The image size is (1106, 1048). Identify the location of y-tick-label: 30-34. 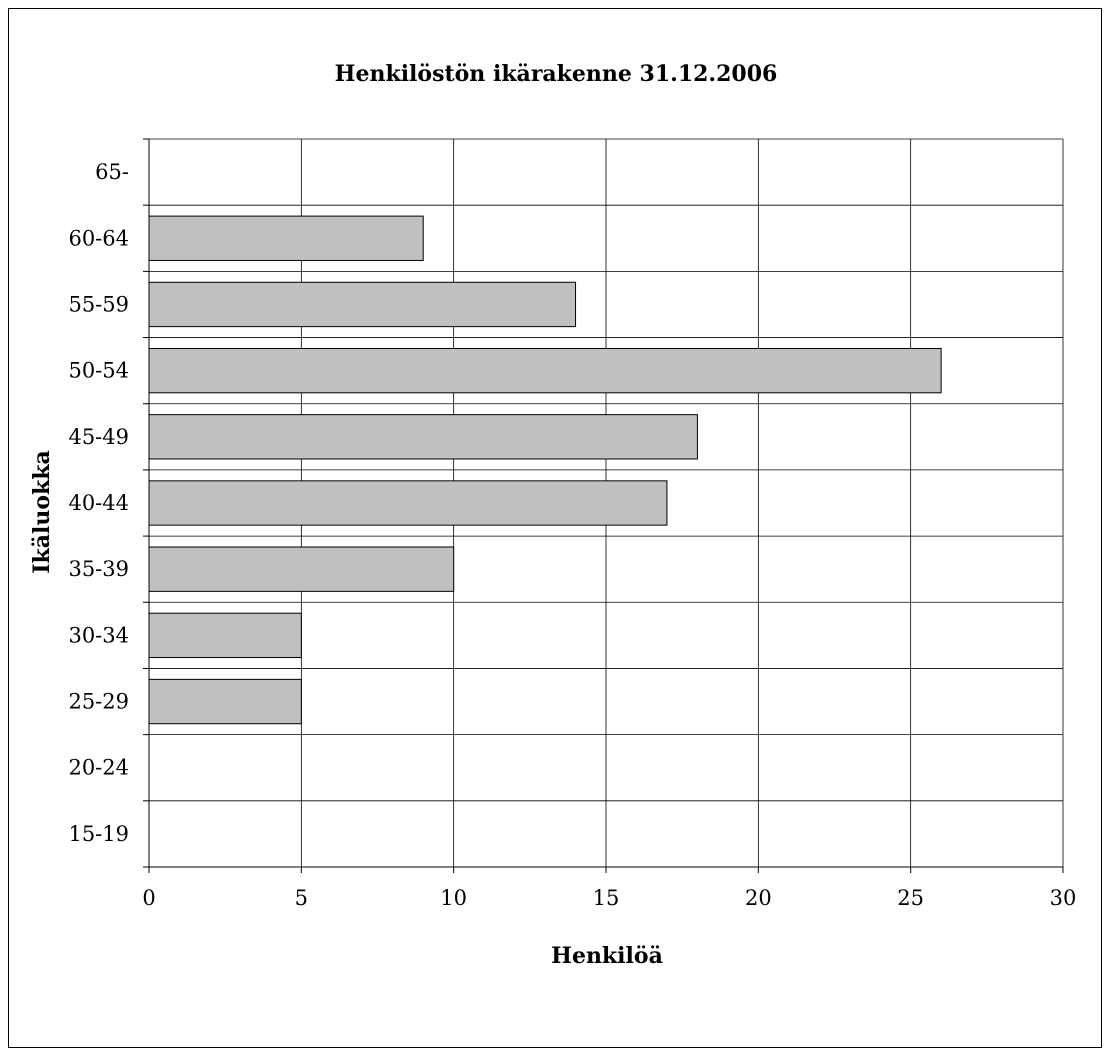
(98, 635).